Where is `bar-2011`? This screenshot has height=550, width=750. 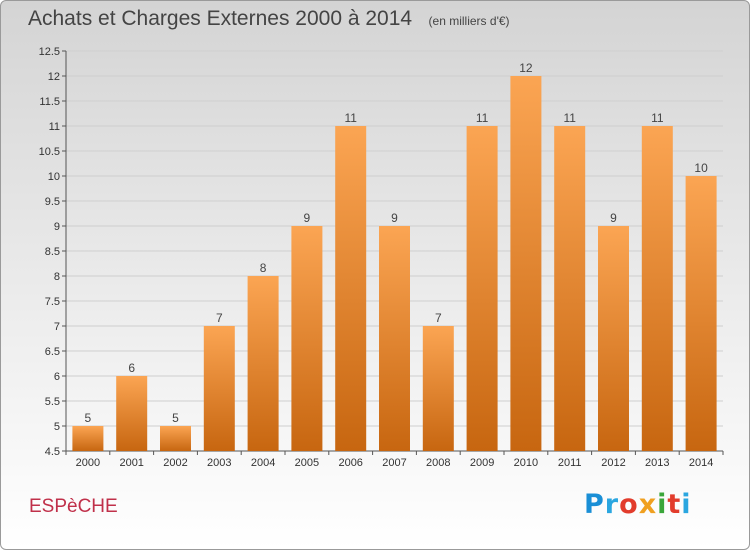 bar-2011 is located at coordinates (570, 288).